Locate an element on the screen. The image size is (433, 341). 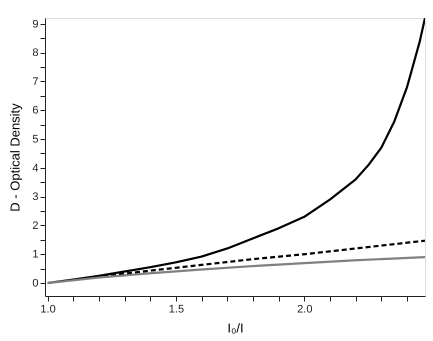
y-tick-label: 3 is located at coordinates (35, 197).